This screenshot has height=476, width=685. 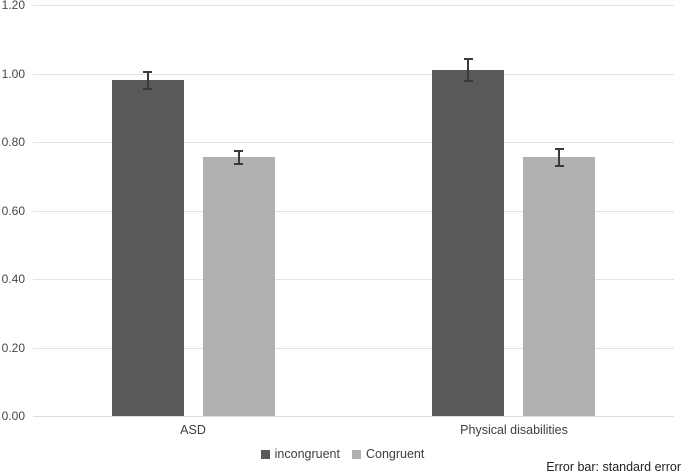 What do you see at coordinates (239, 286) in the screenshot?
I see `bar-congruent-asd` at bounding box center [239, 286].